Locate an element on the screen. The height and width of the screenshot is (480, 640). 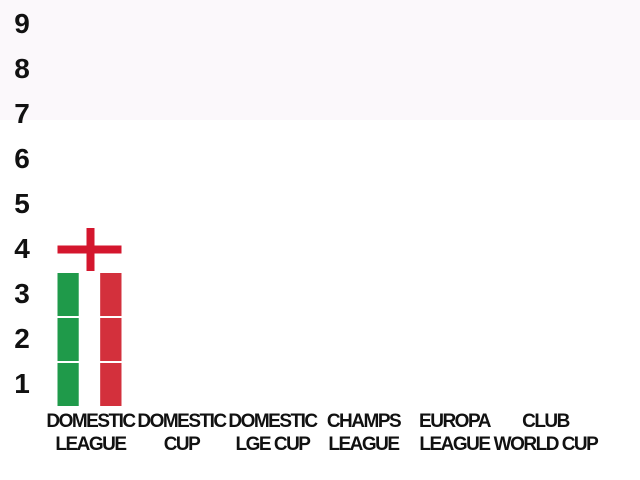
y-tick-label: 9 is located at coordinates (22, 23).